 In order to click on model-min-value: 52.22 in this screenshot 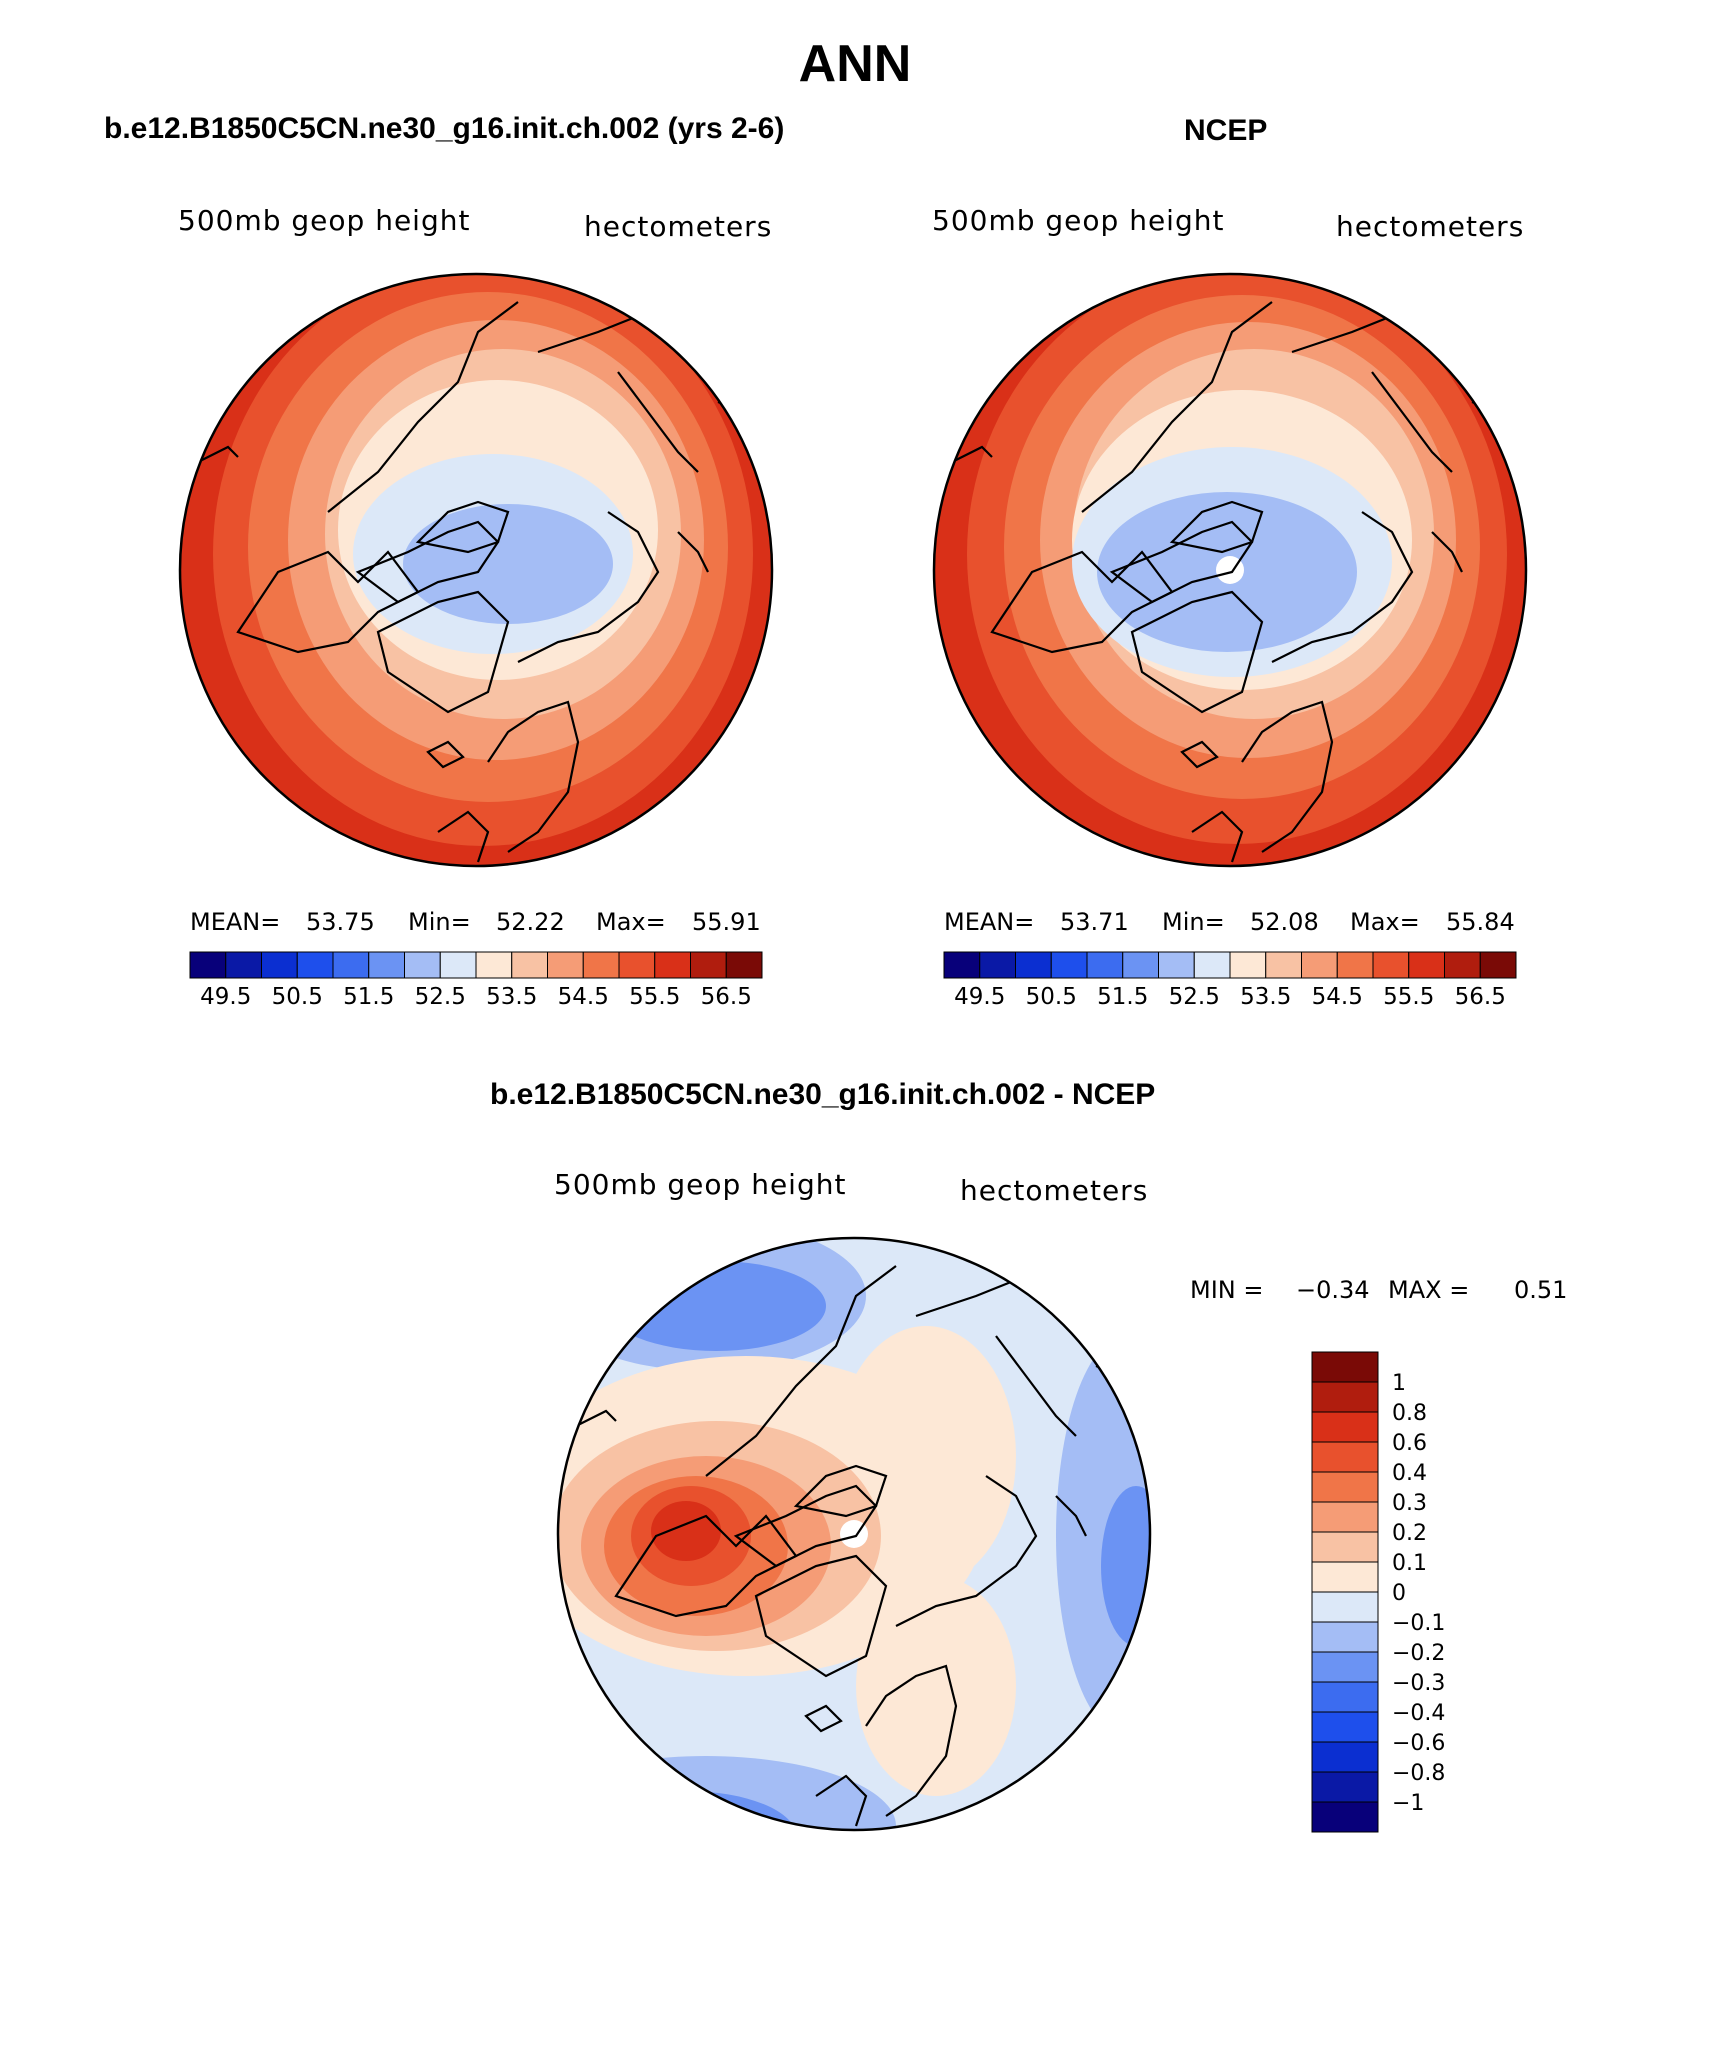, I will do `click(530, 922)`.